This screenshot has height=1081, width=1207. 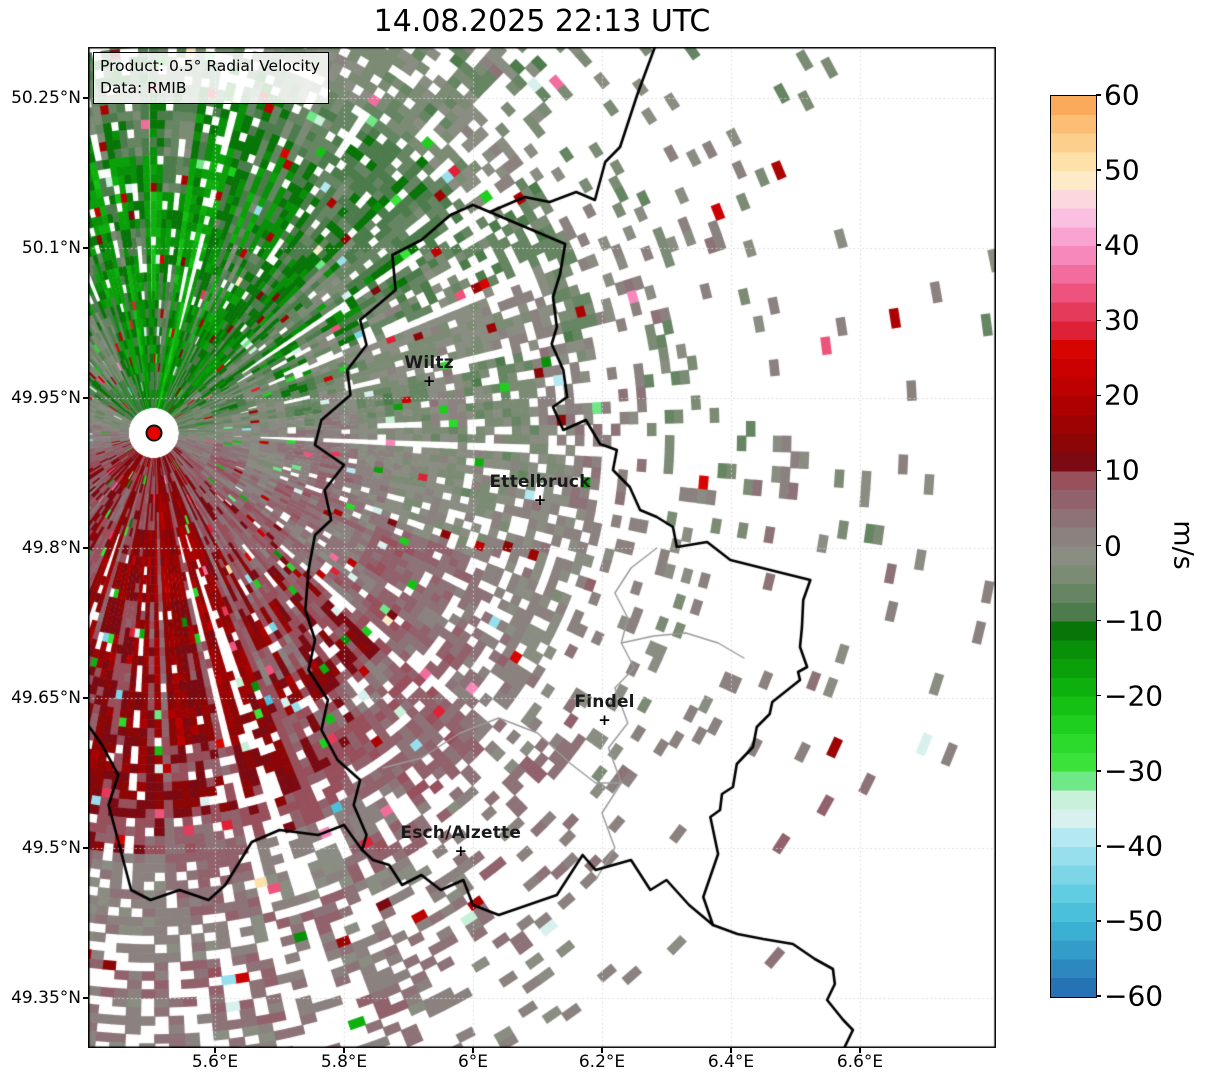 I want to click on city-marker-findel: +, so click(x=604, y=719).